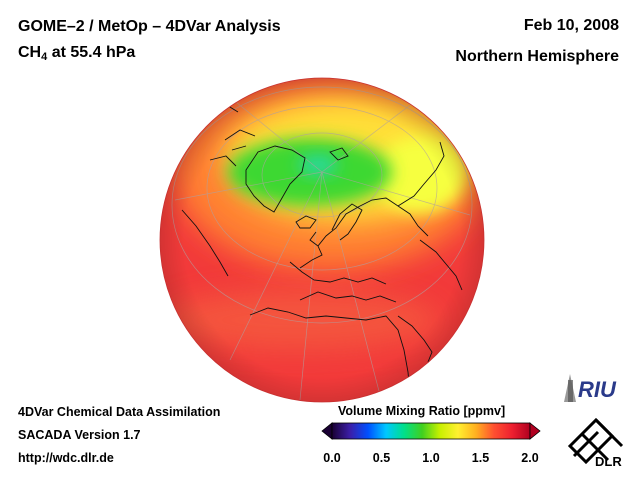  What do you see at coordinates (530, 458) in the screenshot?
I see `colorbar-tick-label: 2.0` at bounding box center [530, 458].